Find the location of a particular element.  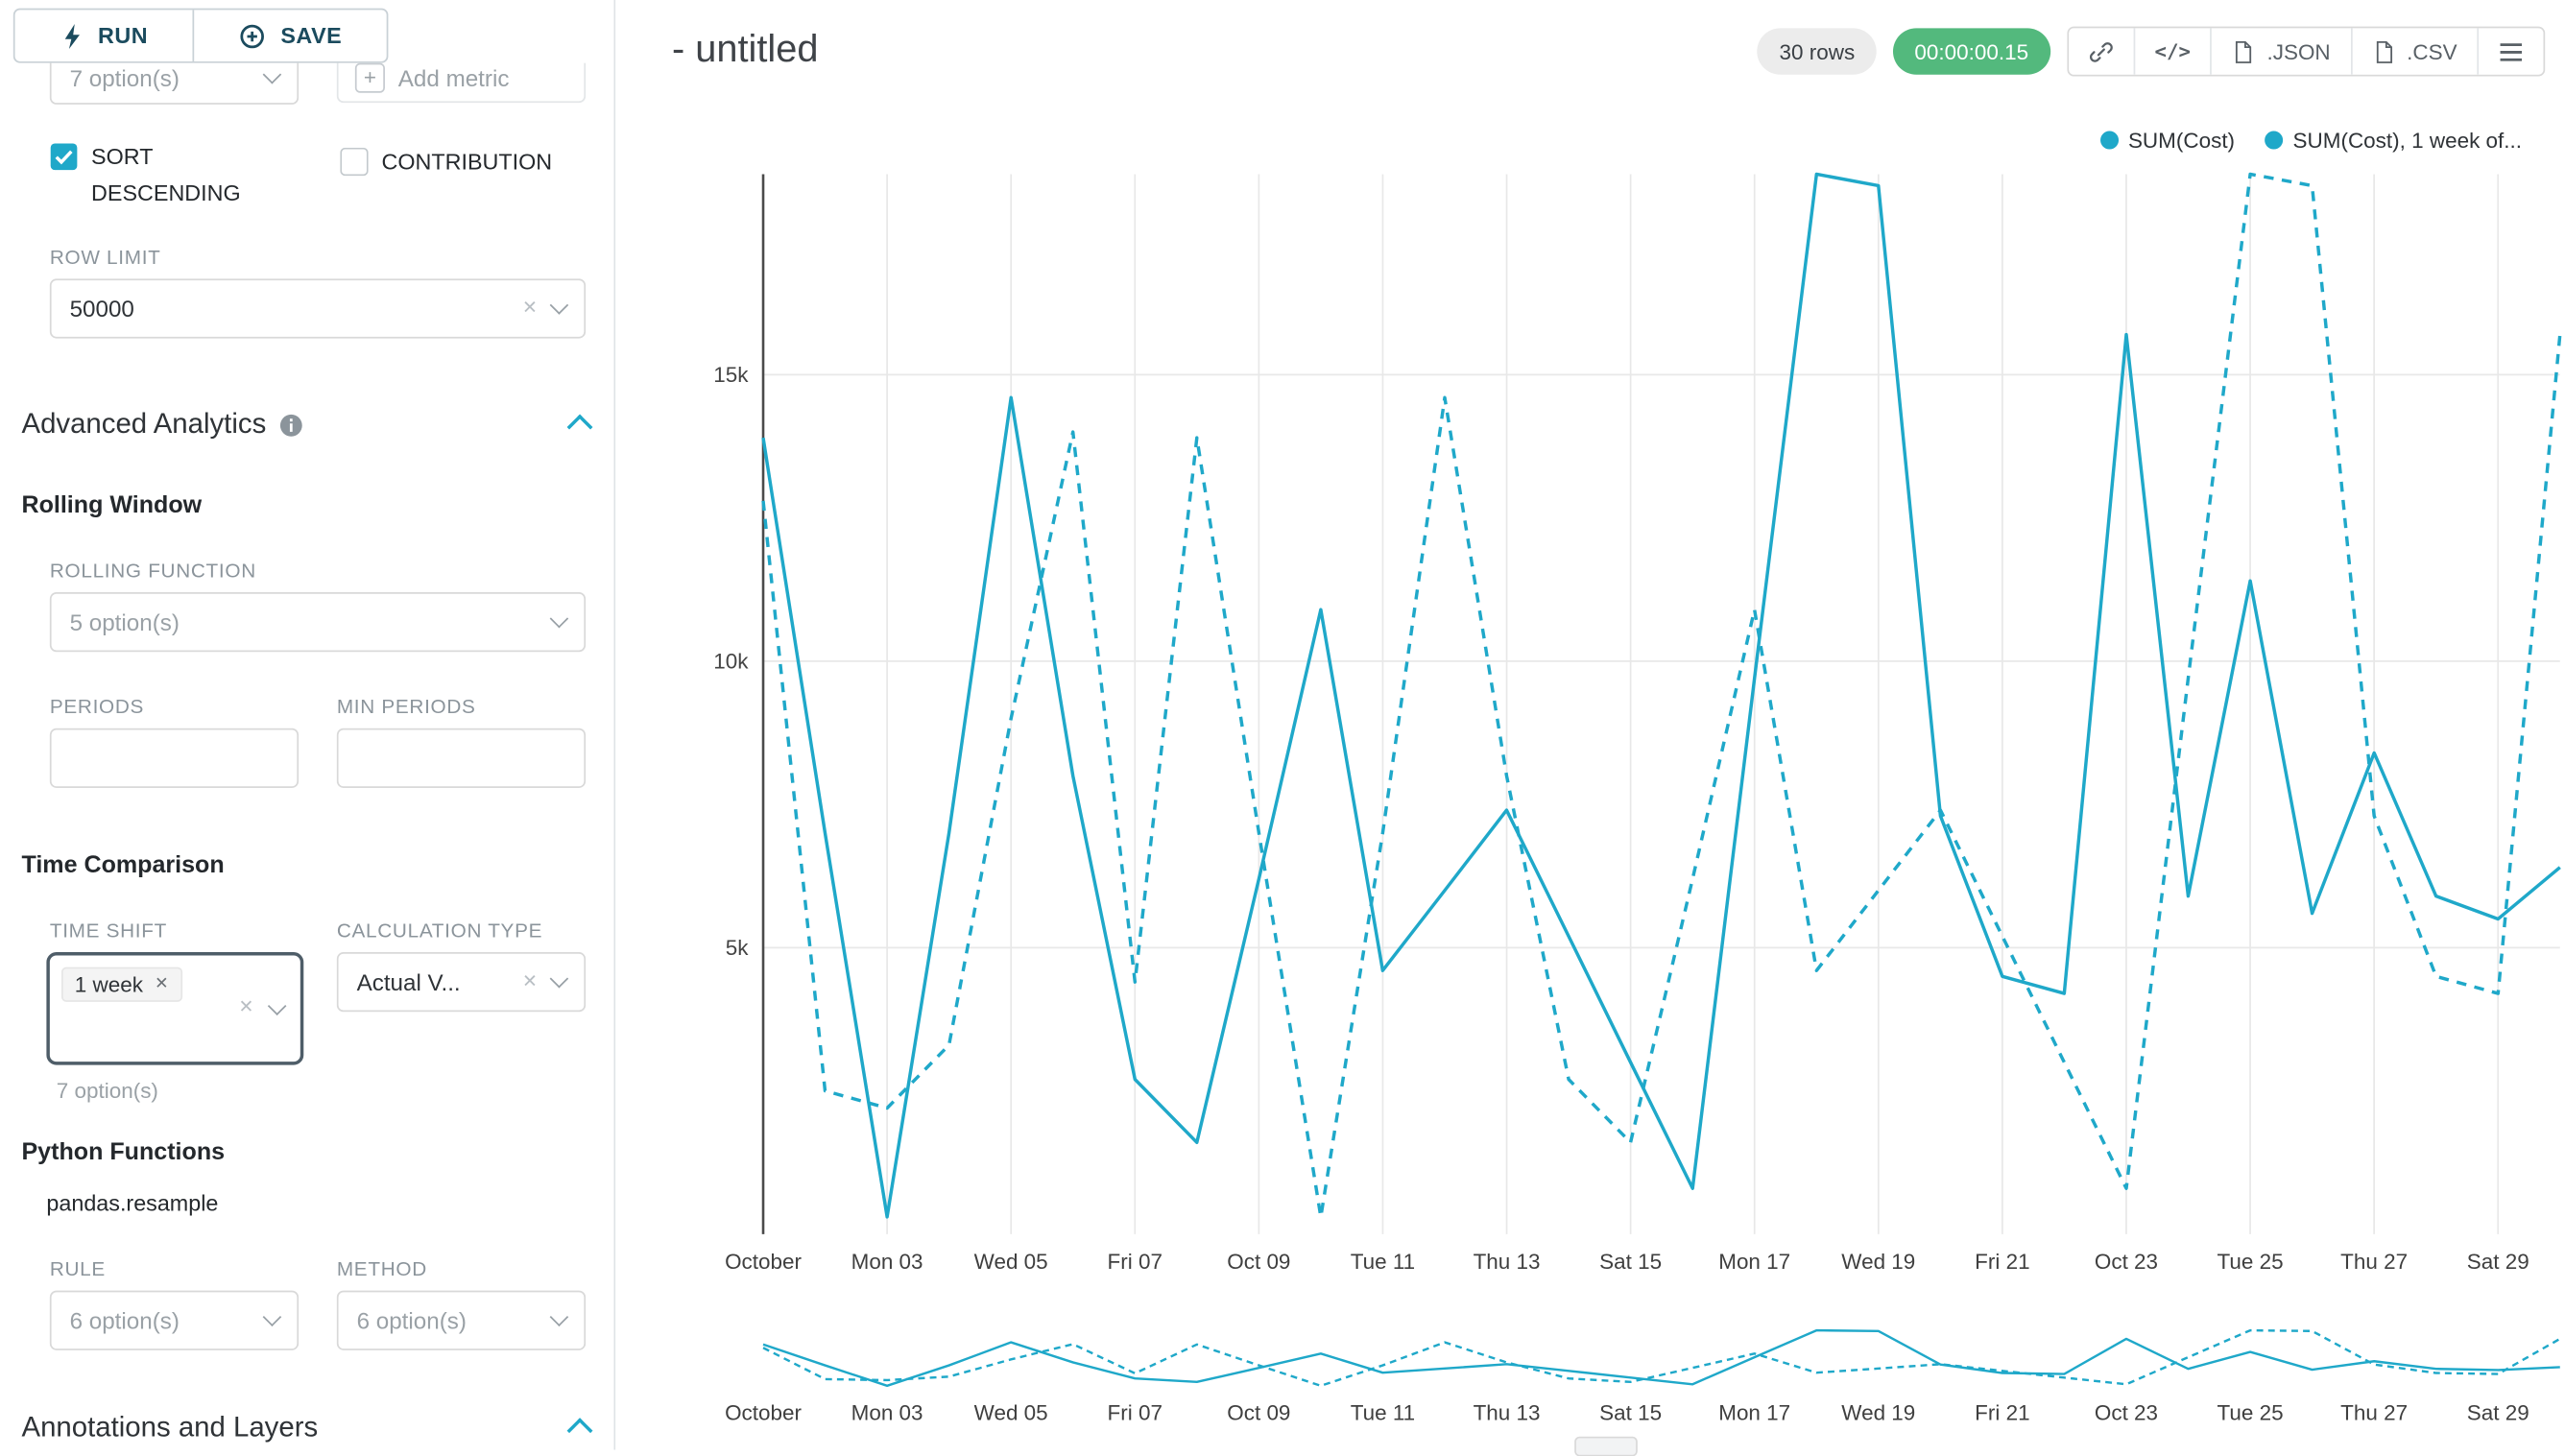

time-comparison-title: Time Comparison is located at coordinates (123, 866).